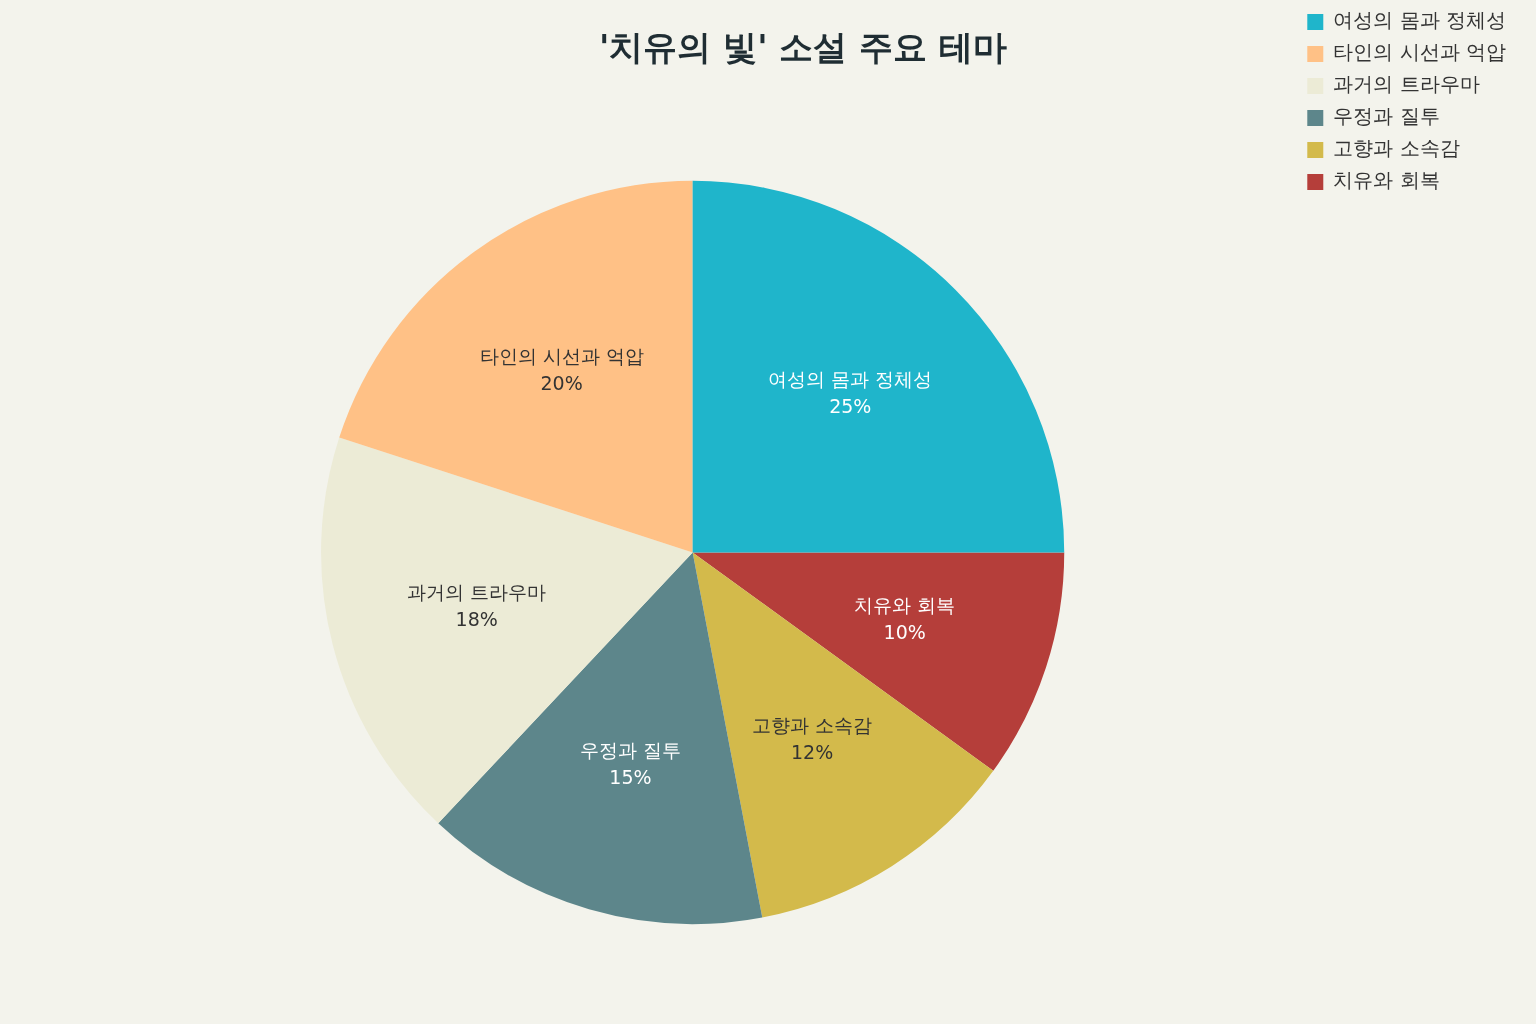 Image resolution: width=1536 pixels, height=1024 pixels. Describe the element at coordinates (1396, 148) in the screenshot. I see `legend-label: 고향과 소속감` at that location.